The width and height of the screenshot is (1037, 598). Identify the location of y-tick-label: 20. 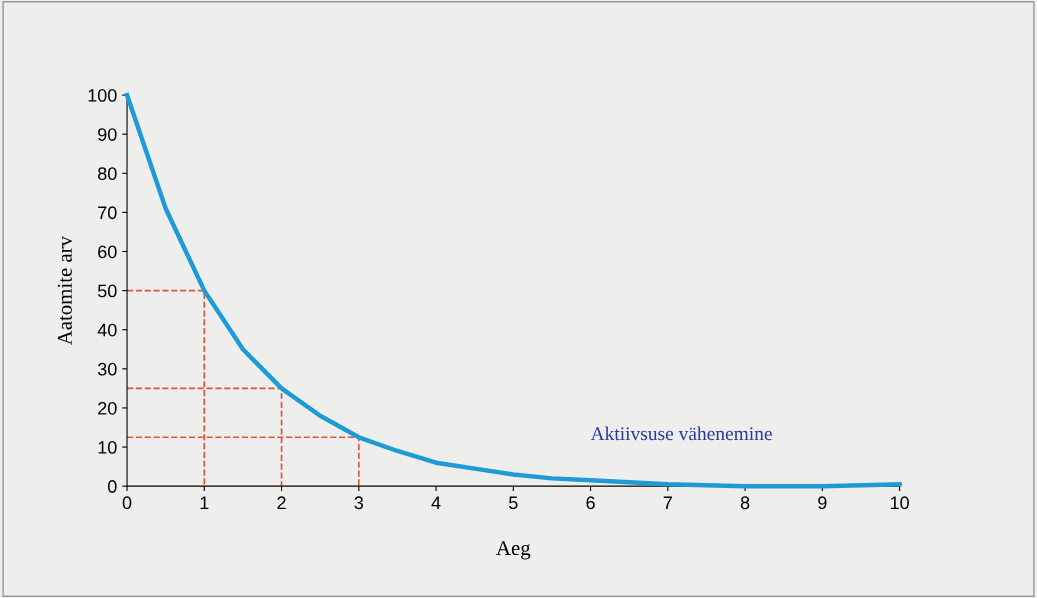
(107, 408).